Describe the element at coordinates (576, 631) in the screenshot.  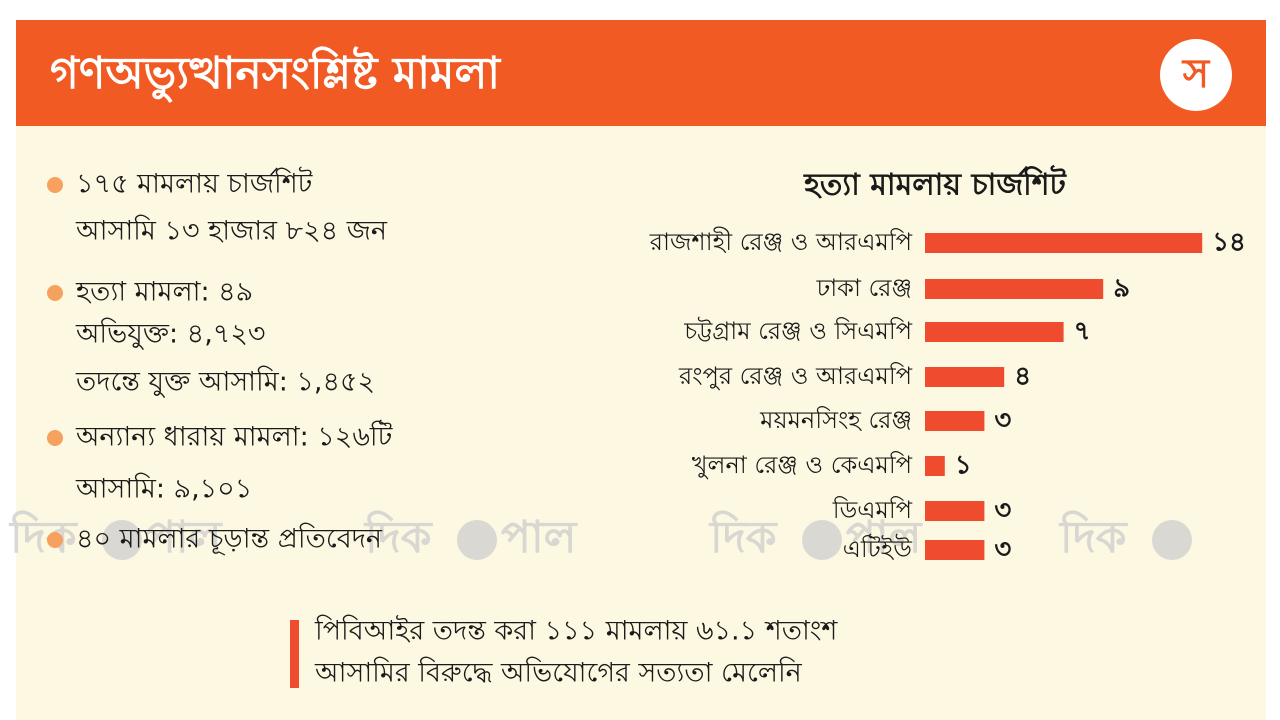
I see `footnote-text: পিবিআইর তদন্ত করা ১১১ মামলায় ৬১.১ শতাংশ` at that location.